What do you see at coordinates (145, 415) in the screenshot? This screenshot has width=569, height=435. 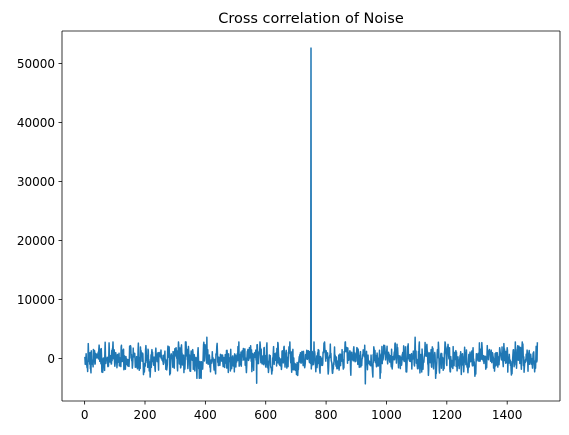 I see `x-tick-label: 200` at bounding box center [145, 415].